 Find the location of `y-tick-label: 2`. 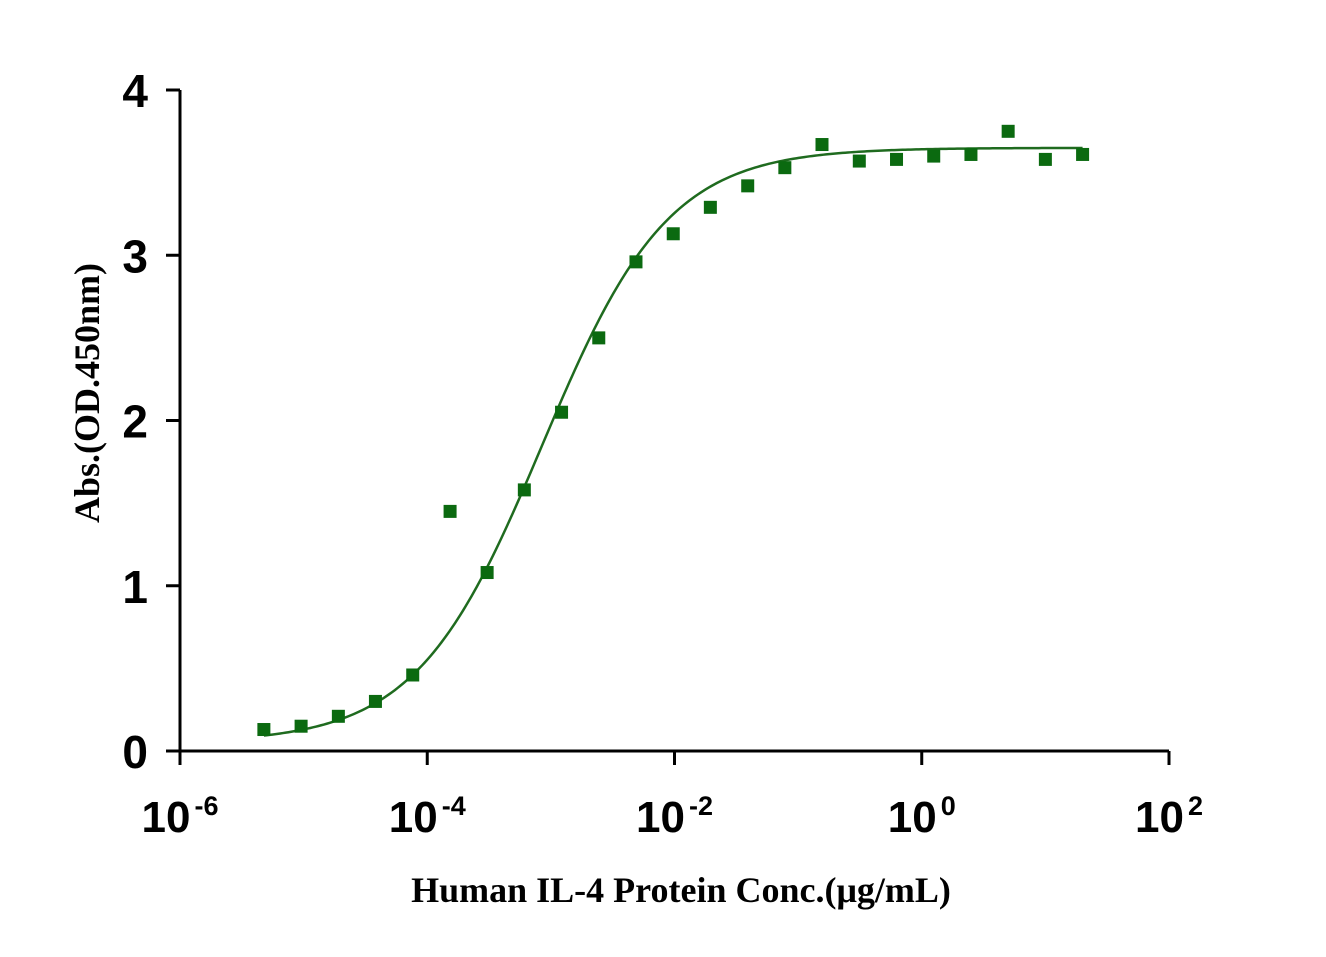

y-tick-label: 2 is located at coordinates (135, 422).